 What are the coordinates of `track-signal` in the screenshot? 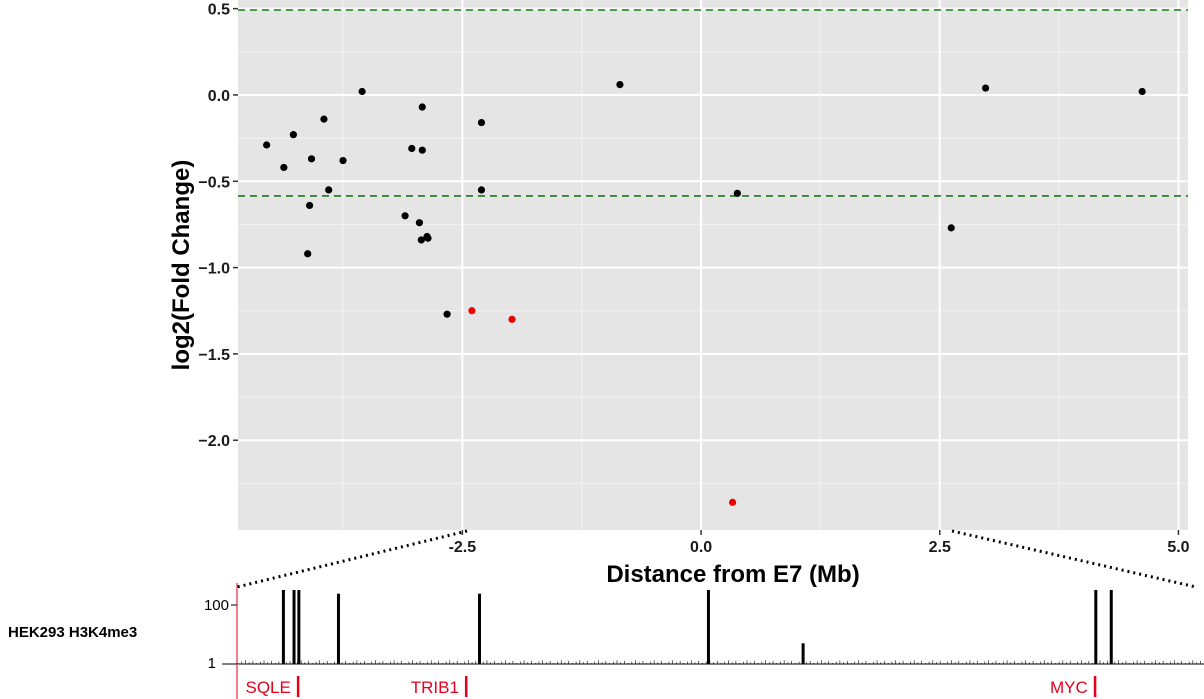 It's located at (720, 627).